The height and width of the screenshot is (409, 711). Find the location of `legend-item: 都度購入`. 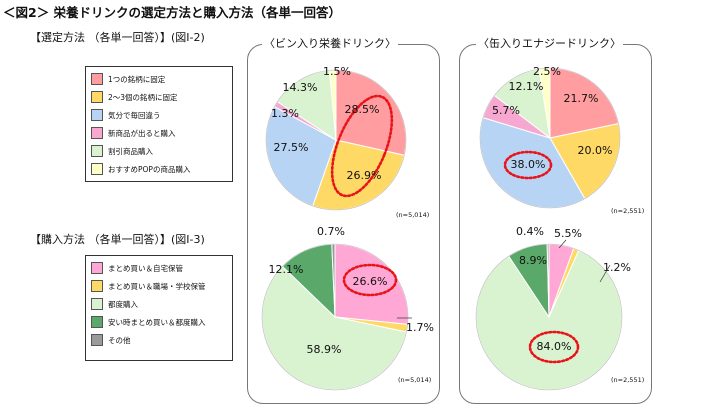

legend-item: 都度購入 is located at coordinates (114, 304).